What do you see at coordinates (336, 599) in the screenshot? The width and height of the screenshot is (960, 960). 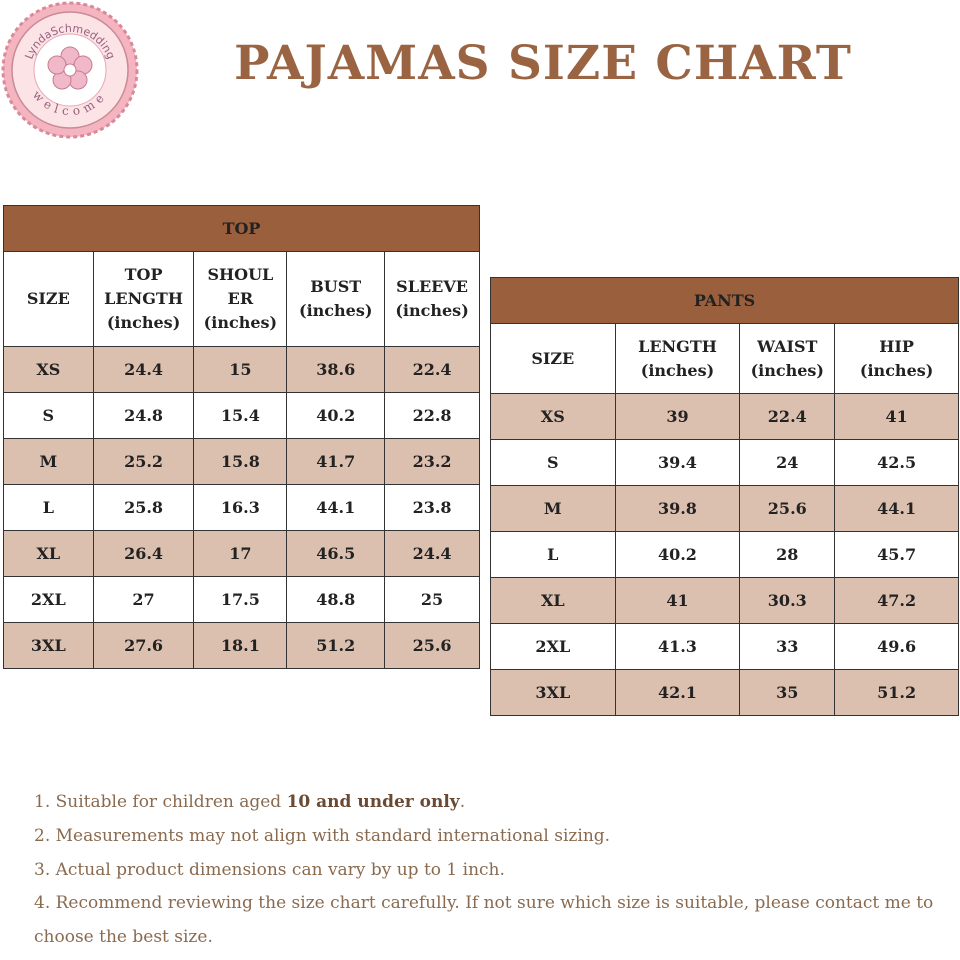 I see `value-cell: 48.8` at bounding box center [336, 599].